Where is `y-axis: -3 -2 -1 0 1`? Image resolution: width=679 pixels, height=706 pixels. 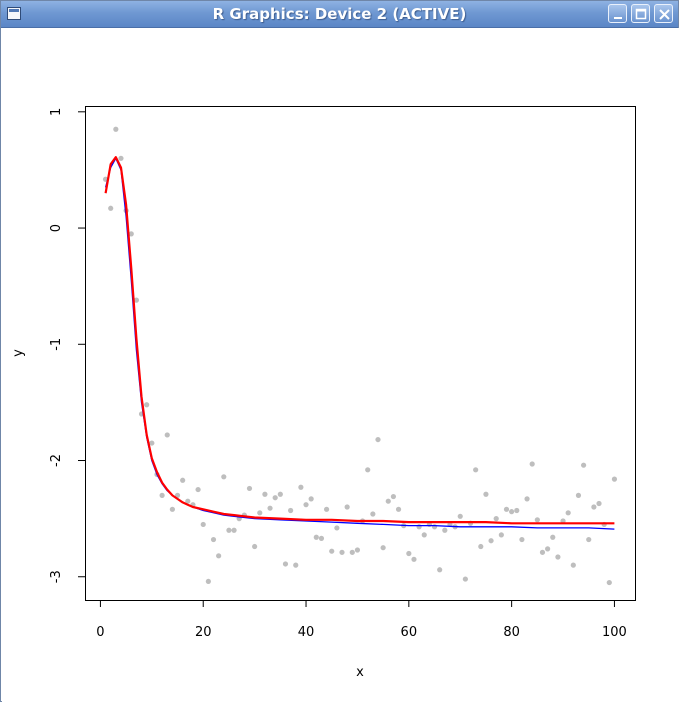
y-axis: -3 -2 -1 0 1 is located at coordinates (67, 345).